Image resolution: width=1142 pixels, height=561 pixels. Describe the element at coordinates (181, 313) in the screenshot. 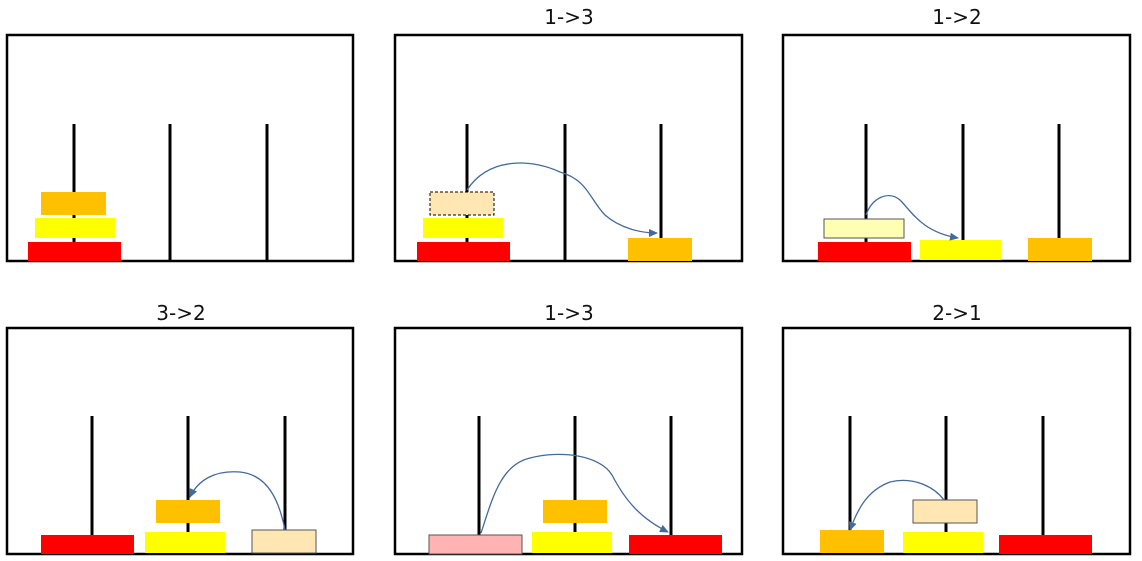

I see `panel-title-4: 3->2` at that location.